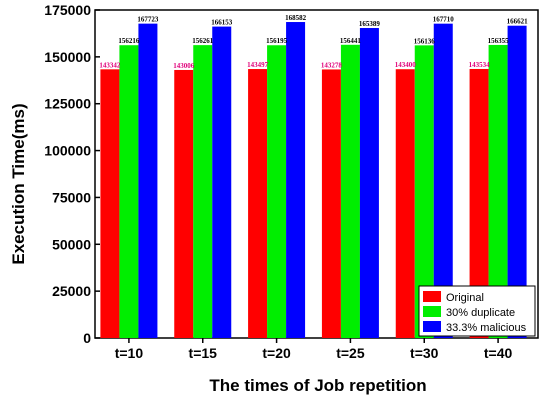  What do you see at coordinates (18, 183) in the screenshot?
I see `y-axis-label: Execution Time(ms)` at bounding box center [18, 183].